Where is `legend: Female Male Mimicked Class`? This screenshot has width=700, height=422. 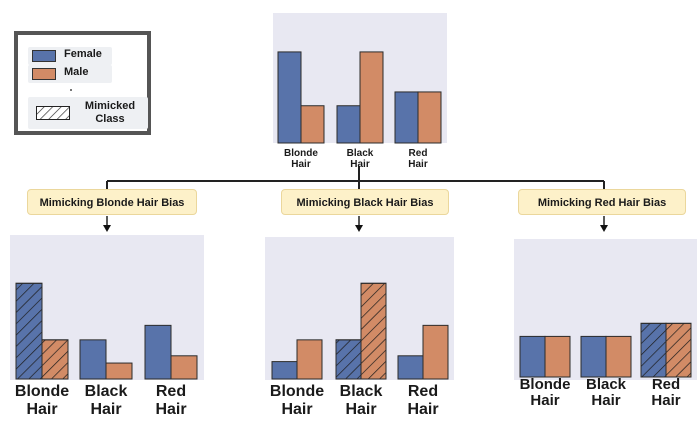
legend: Female Male Mimicked Class is located at coordinates (82, 83).